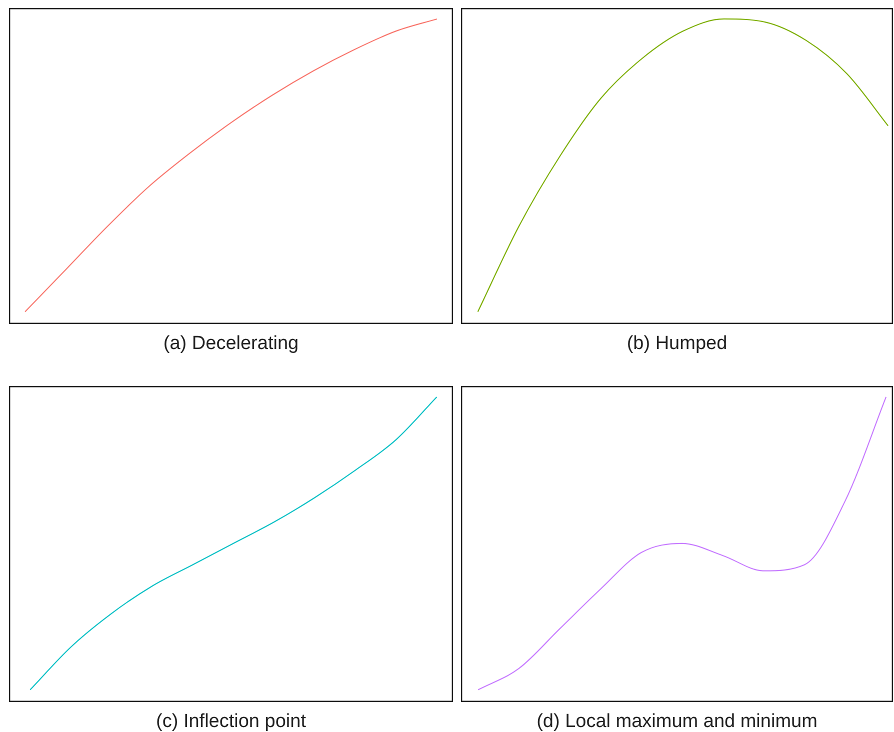 This screenshot has width=894, height=732. I want to click on text: (d) Local maximum and minimum, so click(677, 721).